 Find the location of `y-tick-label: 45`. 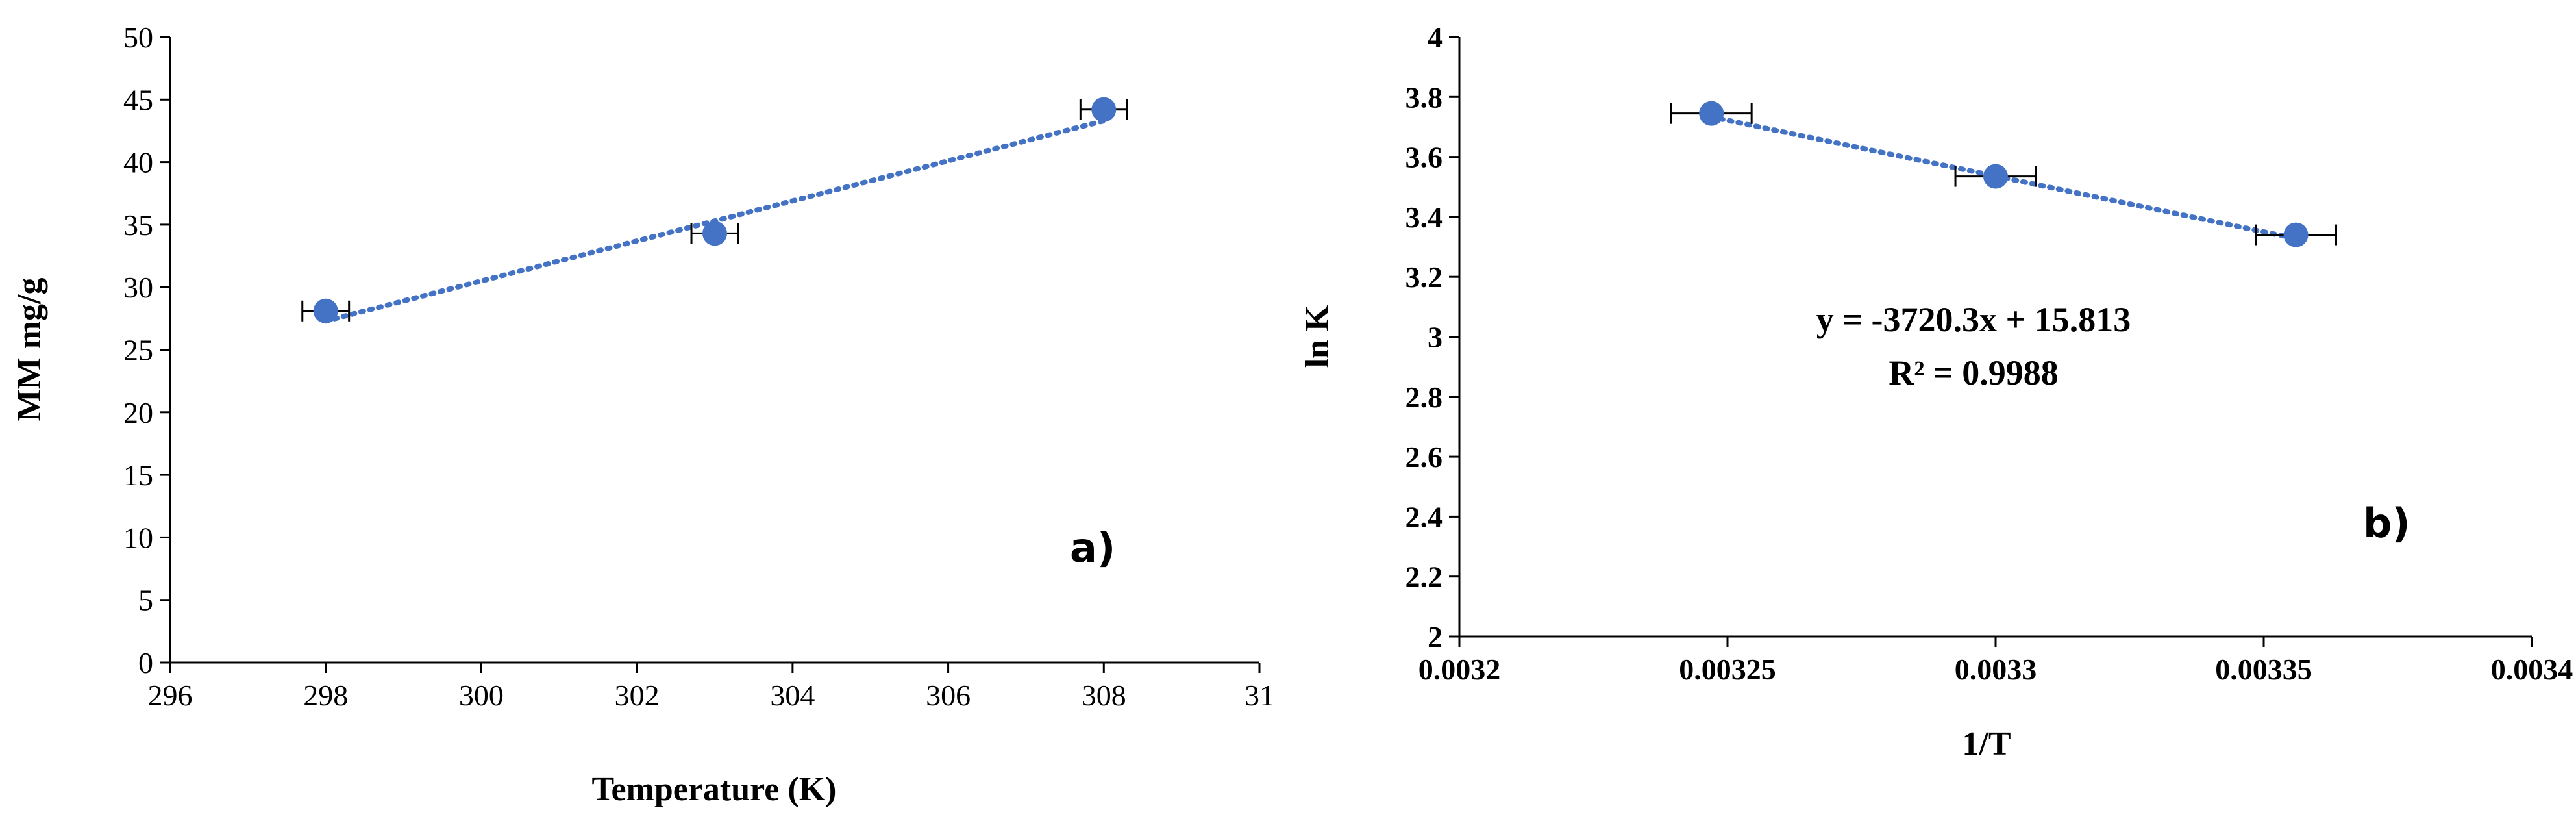

y-tick-label: 45 is located at coordinates (138, 99).